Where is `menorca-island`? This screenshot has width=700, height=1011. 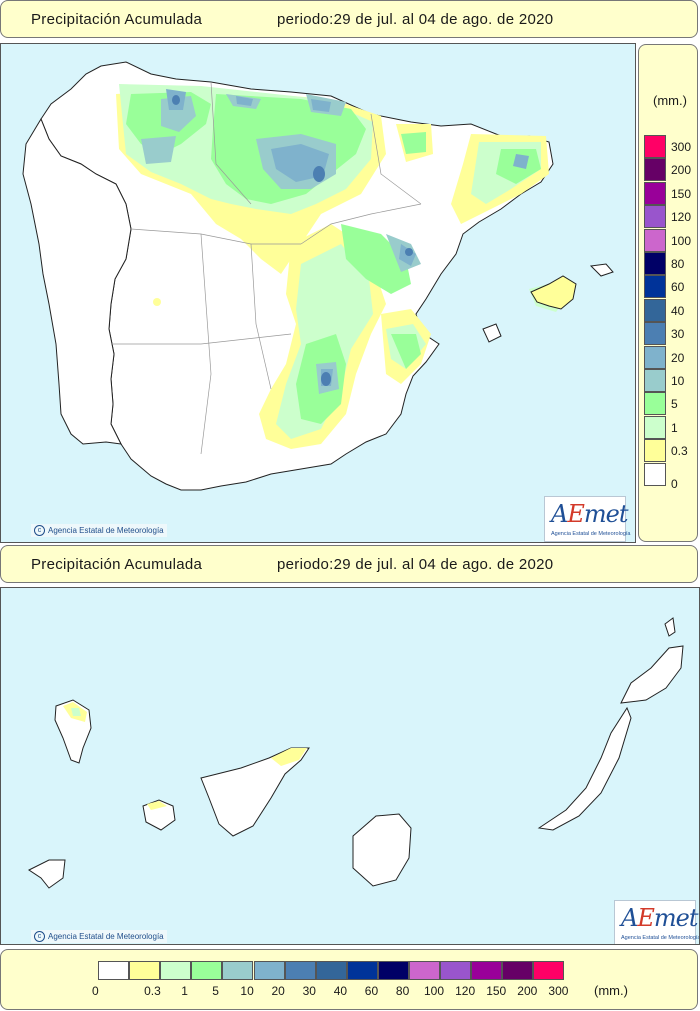 menorca-island is located at coordinates (601, 270).